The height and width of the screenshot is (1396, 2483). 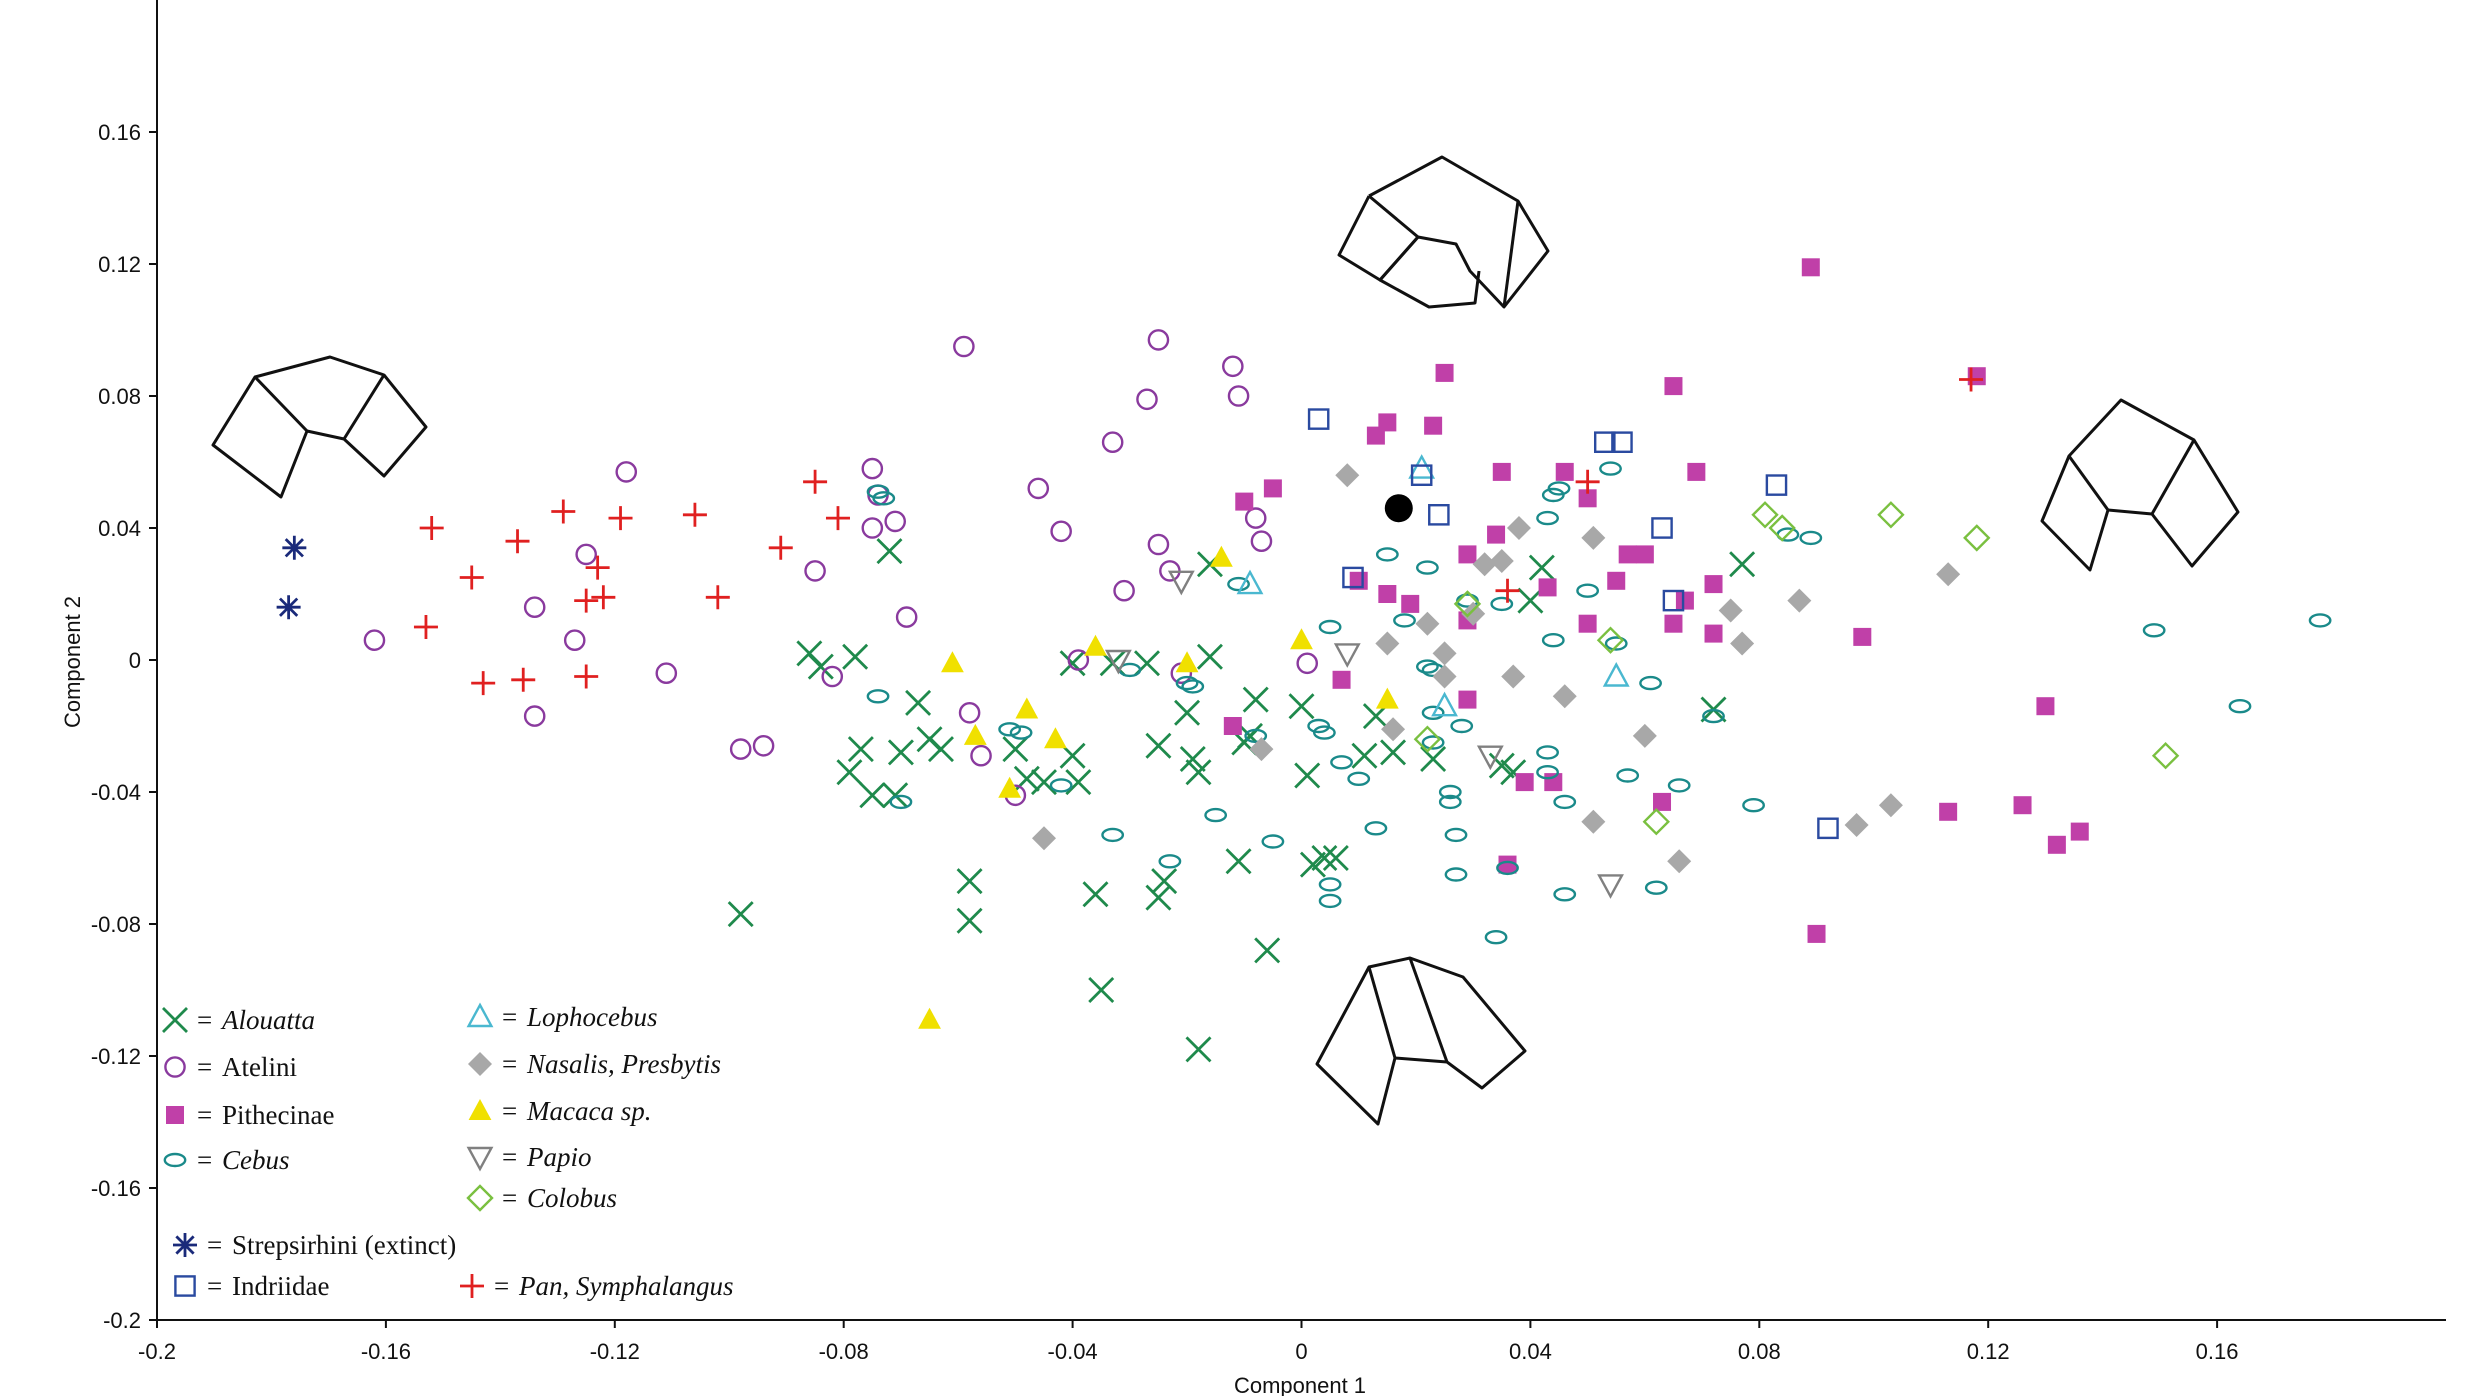 I want to click on x-tick-label: -0.16, so click(x=386, y=1351).